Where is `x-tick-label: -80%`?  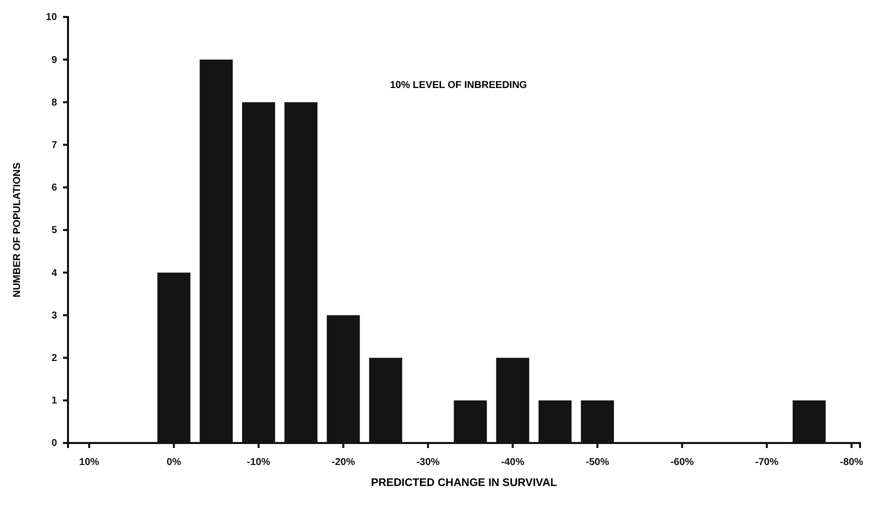
x-tick-label: -80% is located at coordinates (852, 462).